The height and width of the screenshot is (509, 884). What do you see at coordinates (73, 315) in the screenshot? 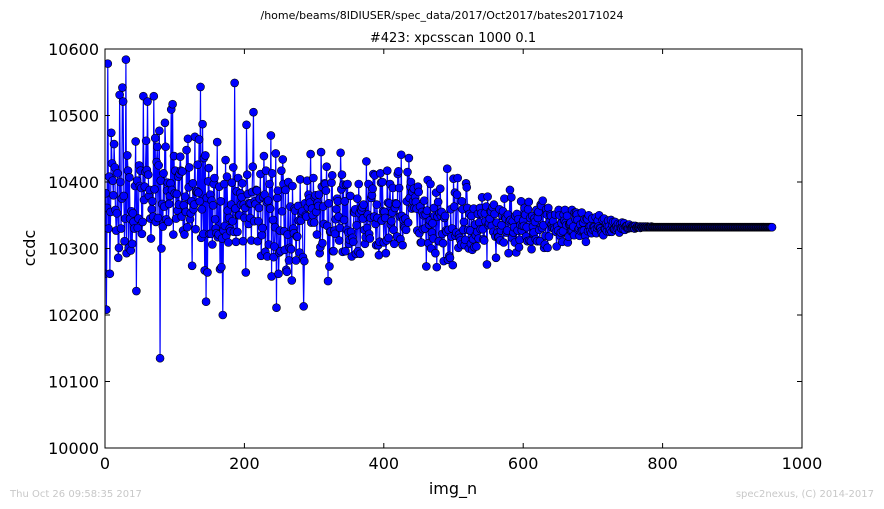
I see `y-tick-label: 10200` at bounding box center [73, 315].